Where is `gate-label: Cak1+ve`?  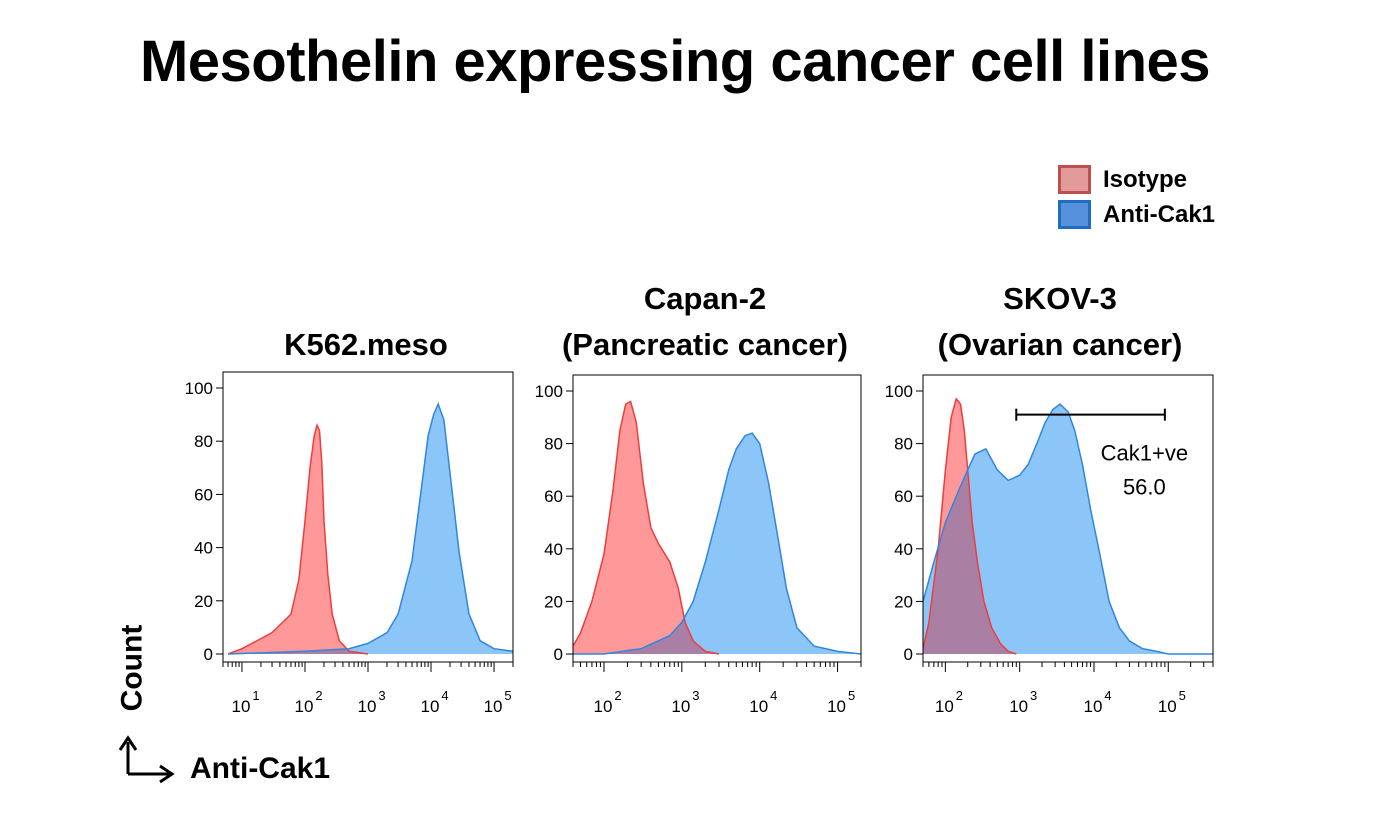 gate-label: Cak1+ve is located at coordinates (1144, 453).